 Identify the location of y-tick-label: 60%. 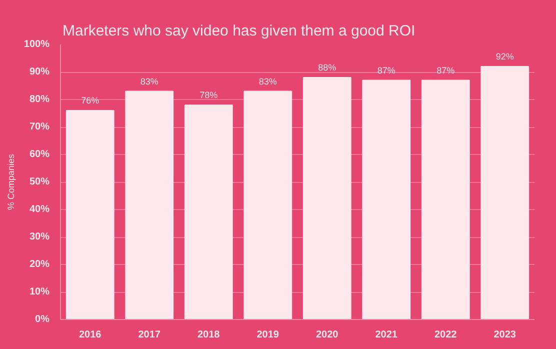
(39, 154).